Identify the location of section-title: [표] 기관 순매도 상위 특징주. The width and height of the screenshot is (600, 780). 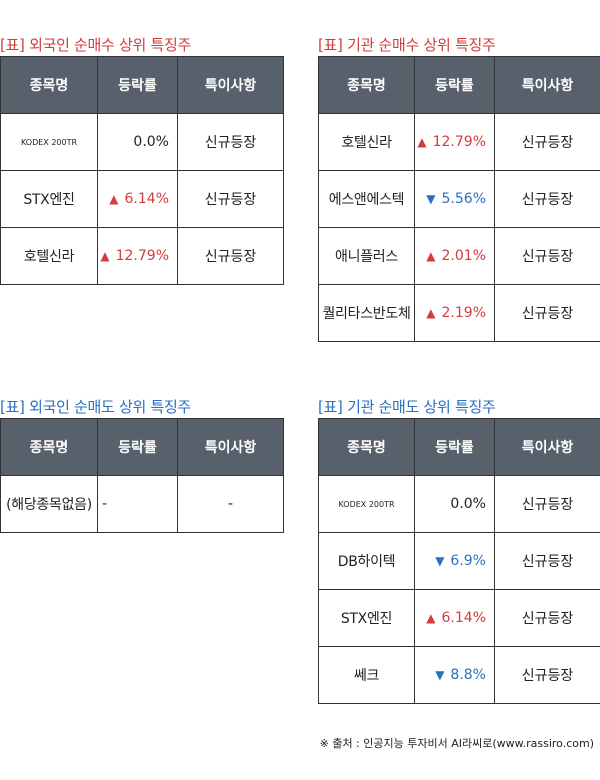
(407, 407).